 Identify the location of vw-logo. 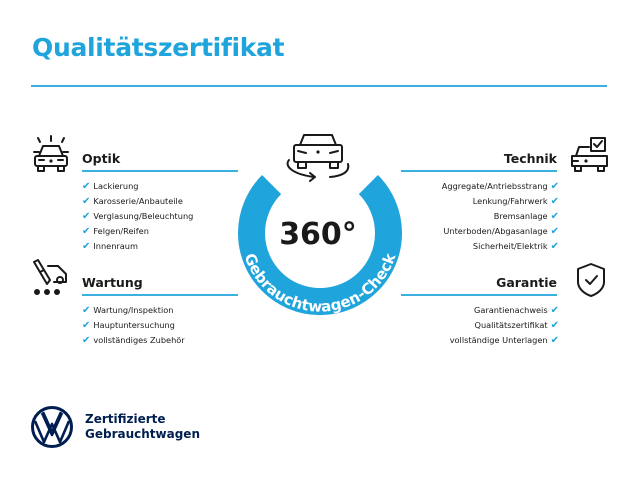
(52, 427).